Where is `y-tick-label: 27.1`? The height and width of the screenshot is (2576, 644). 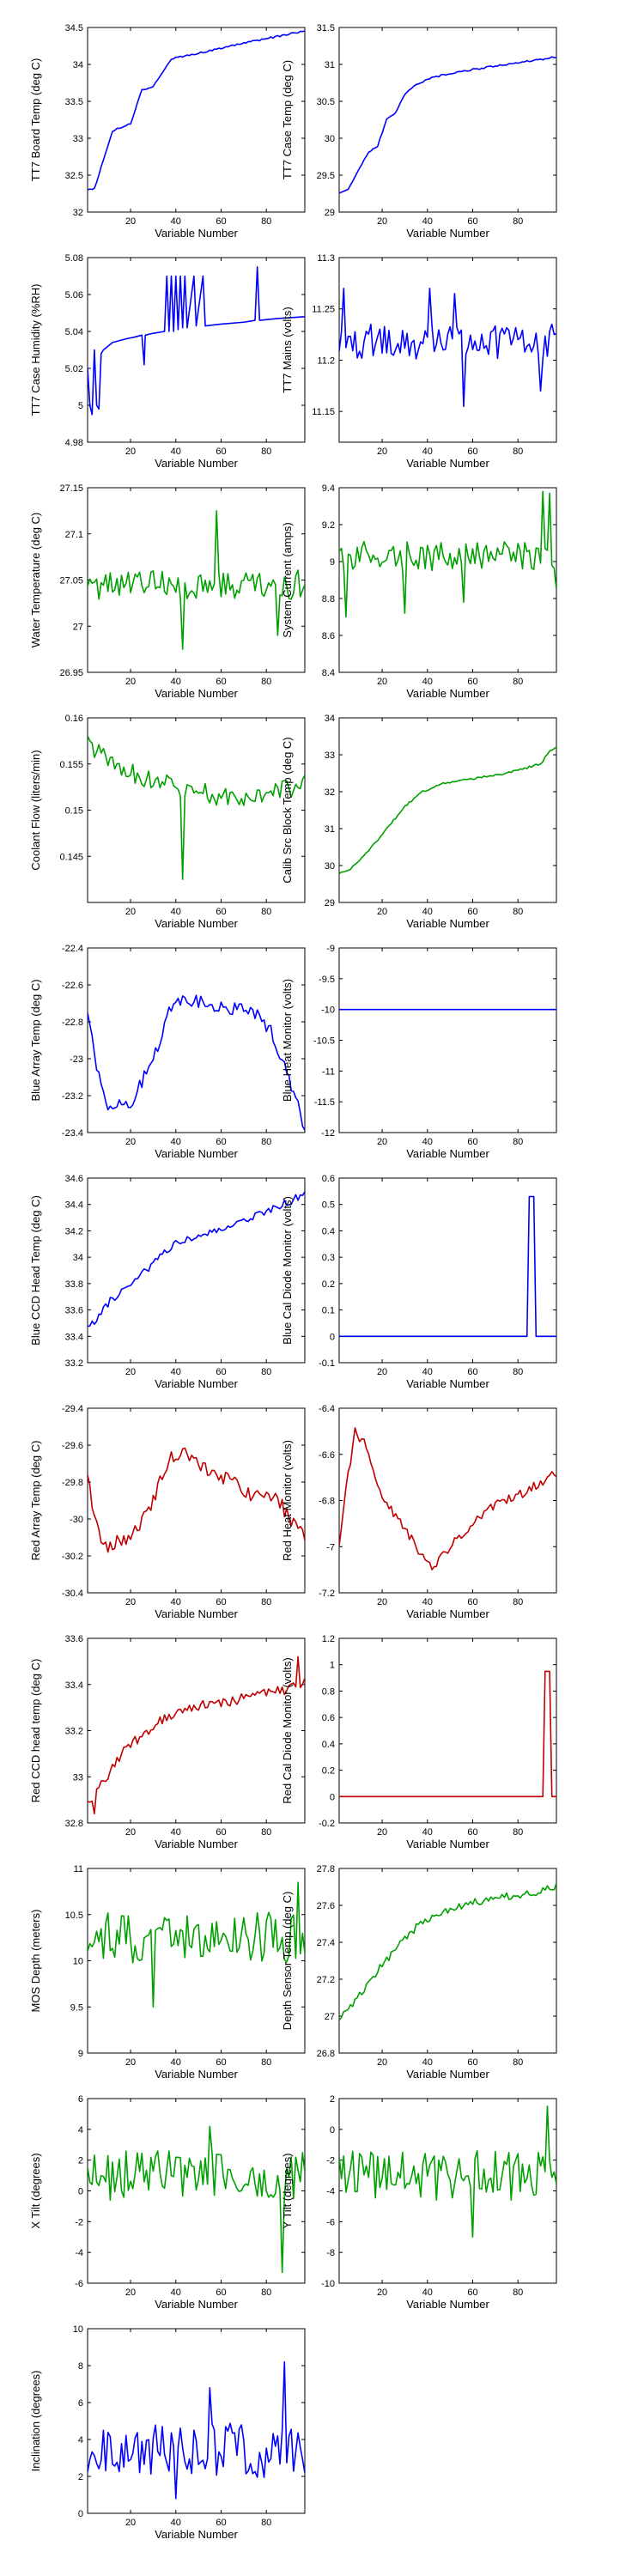 y-tick-label: 27.1 is located at coordinates (74, 535).